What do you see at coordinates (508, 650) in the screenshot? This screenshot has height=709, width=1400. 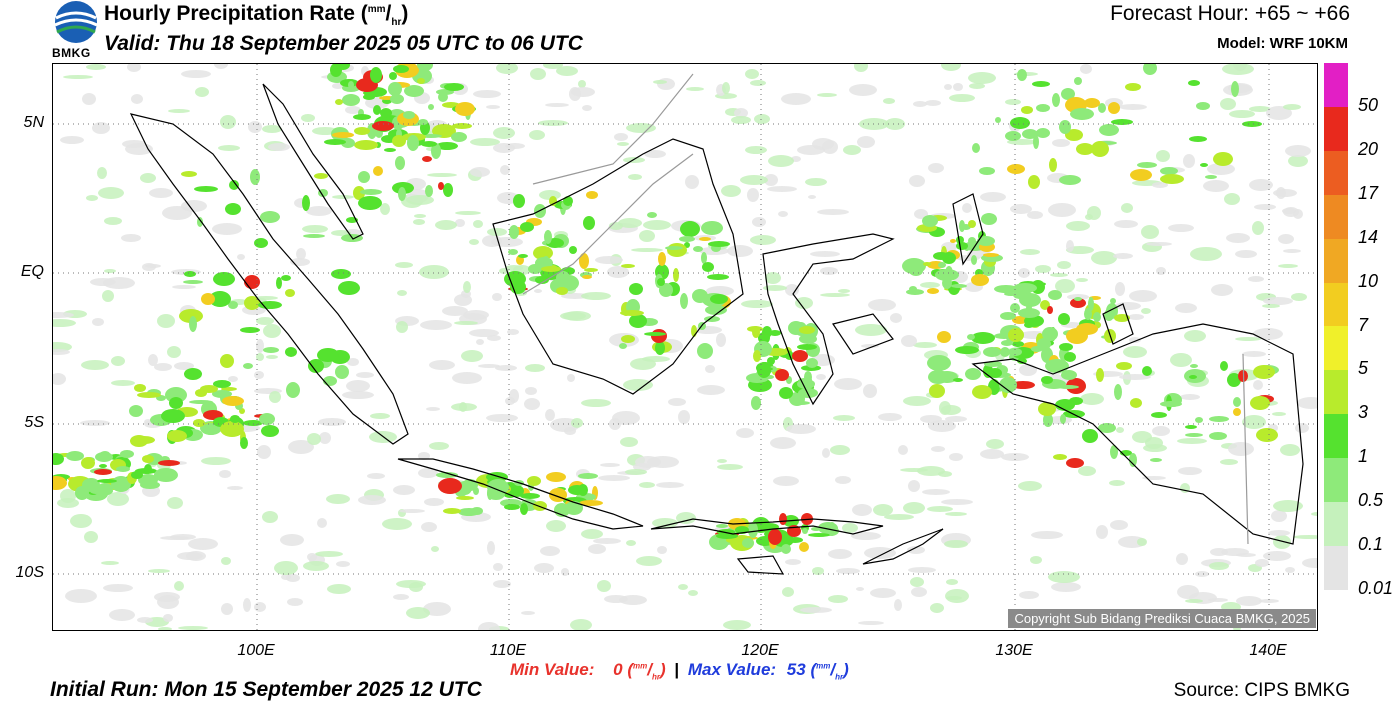 I see `lon-label-110e: 110E` at bounding box center [508, 650].